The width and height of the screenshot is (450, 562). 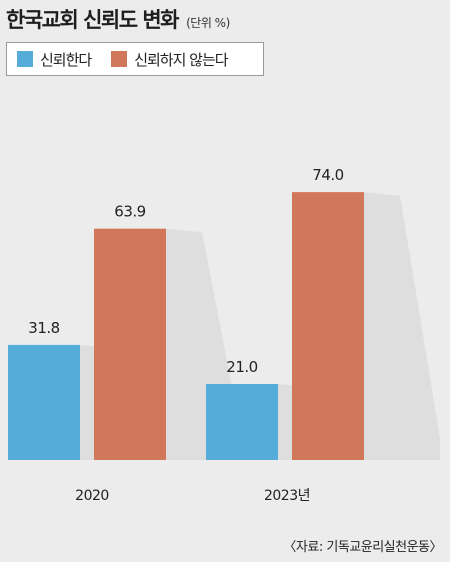 I want to click on category-label: 2020, so click(x=92, y=496).